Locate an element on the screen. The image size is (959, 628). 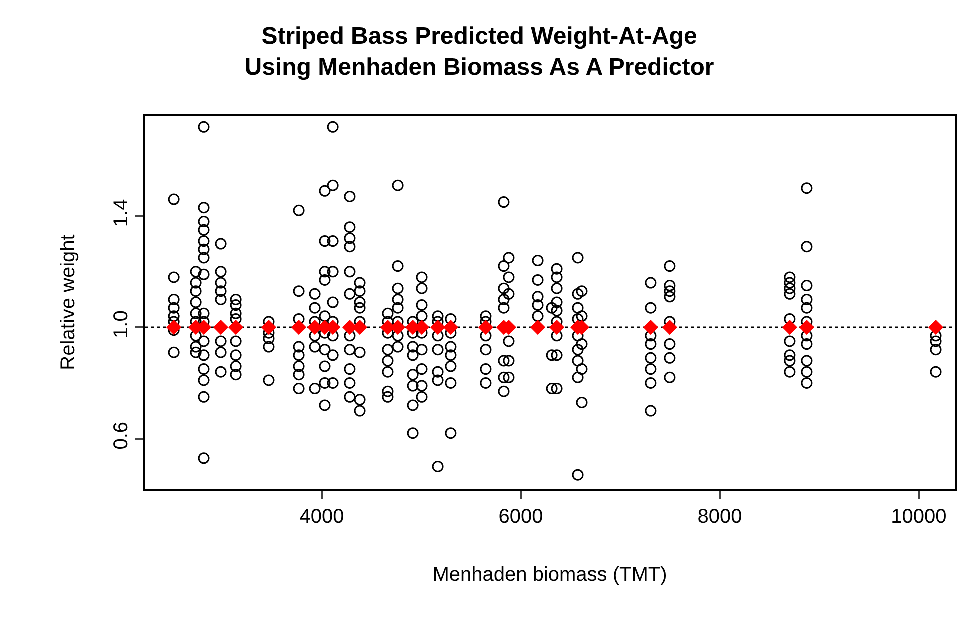
y-tick-label: 1.4 is located at coordinates (121, 213).